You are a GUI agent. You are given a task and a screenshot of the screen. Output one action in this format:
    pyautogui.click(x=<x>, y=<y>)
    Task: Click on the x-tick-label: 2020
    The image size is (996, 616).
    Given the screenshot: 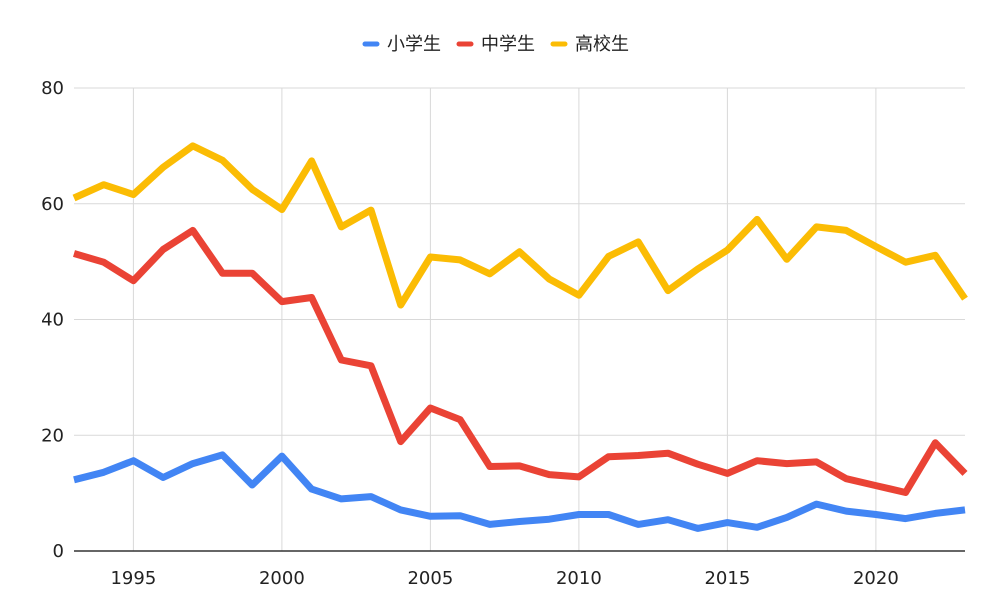 What is the action you would take?
    pyautogui.click(x=876, y=578)
    